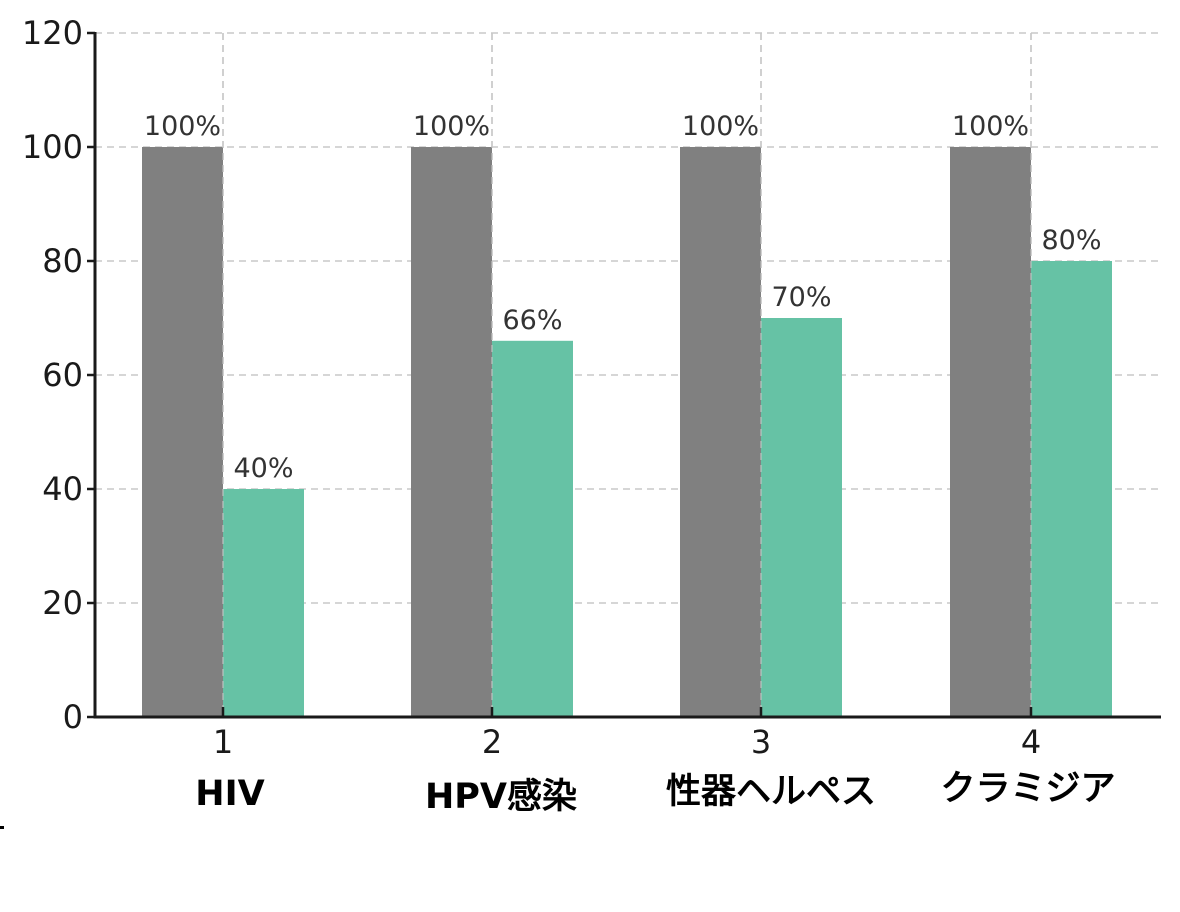 This screenshot has width=1180, height=912. I want to click on y-tick-label: 120, so click(52, 33).